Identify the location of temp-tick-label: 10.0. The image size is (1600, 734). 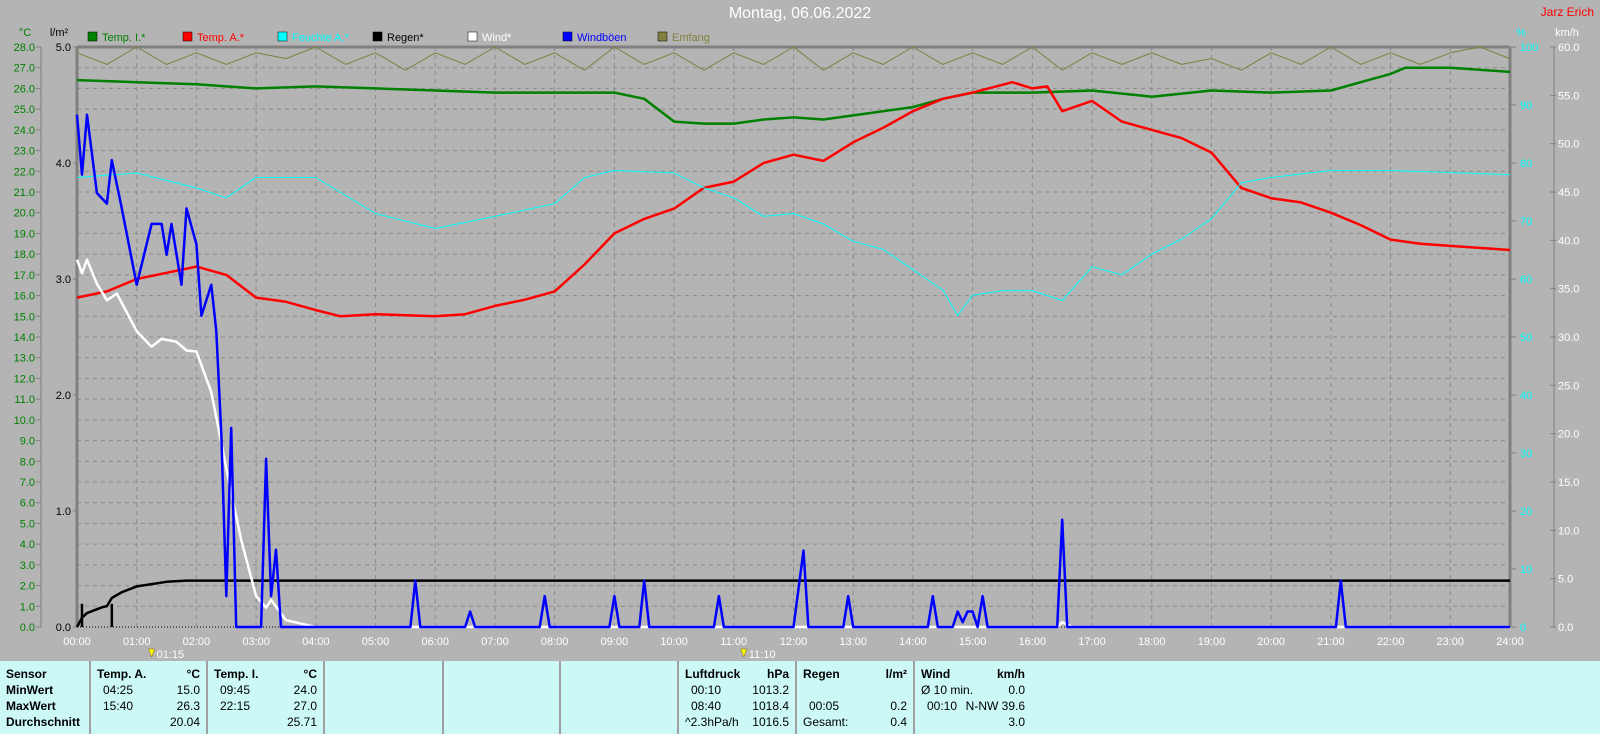
(24, 421).